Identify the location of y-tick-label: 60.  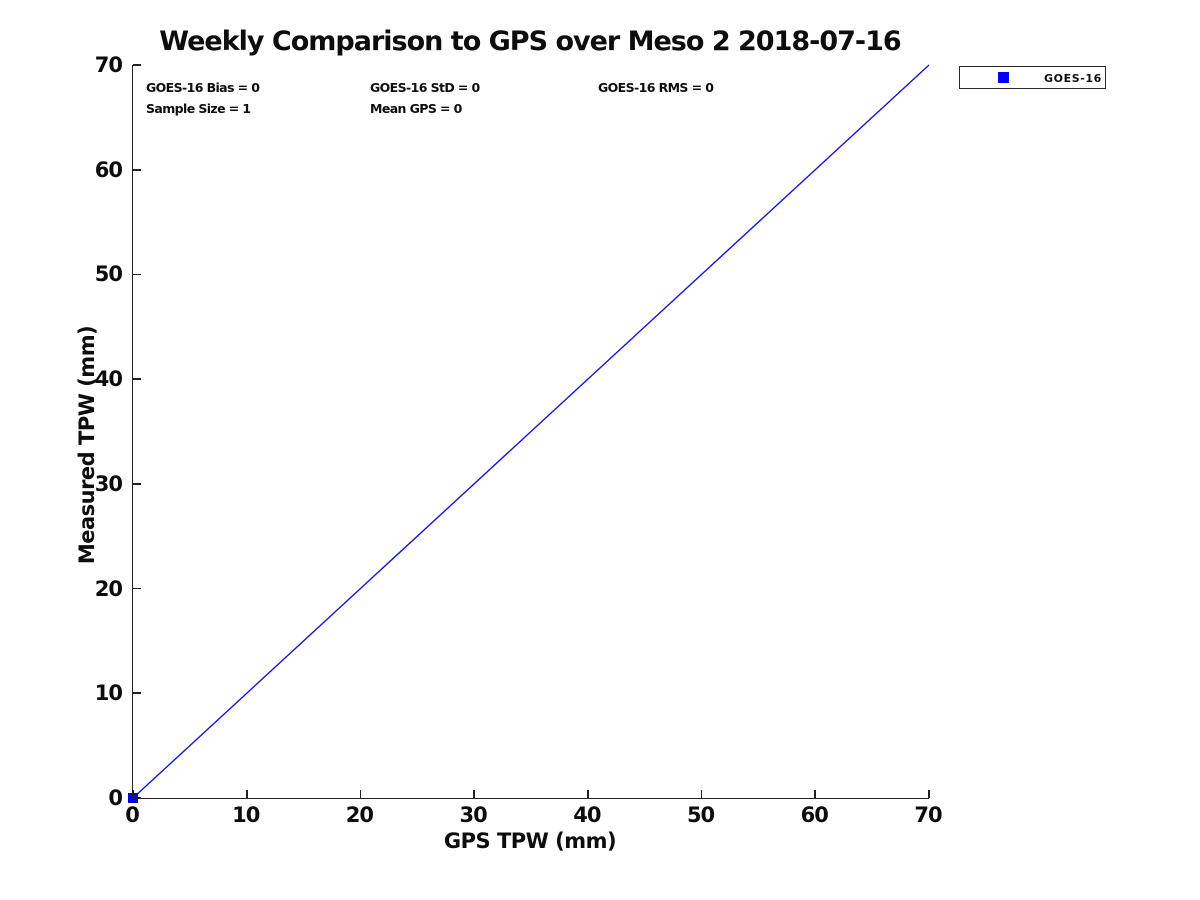
(108, 169).